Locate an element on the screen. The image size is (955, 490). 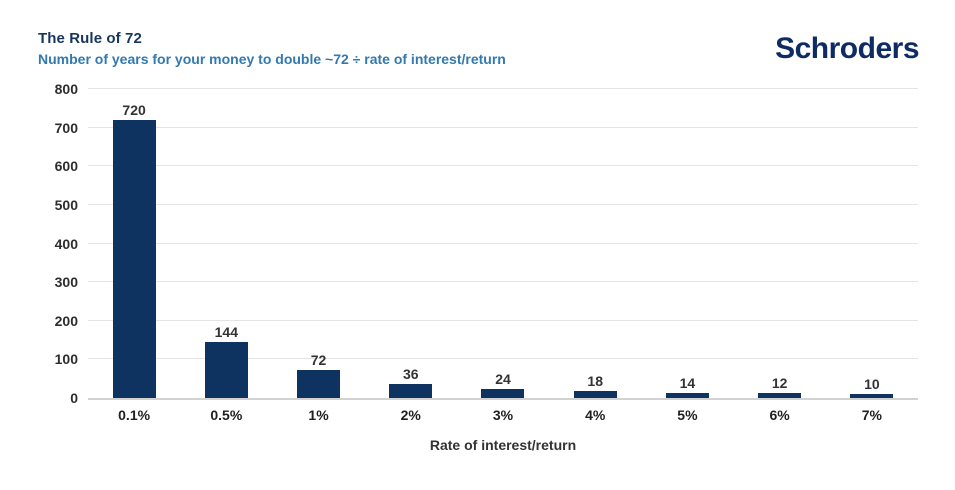
bar-column: 10 is located at coordinates (872, 243).